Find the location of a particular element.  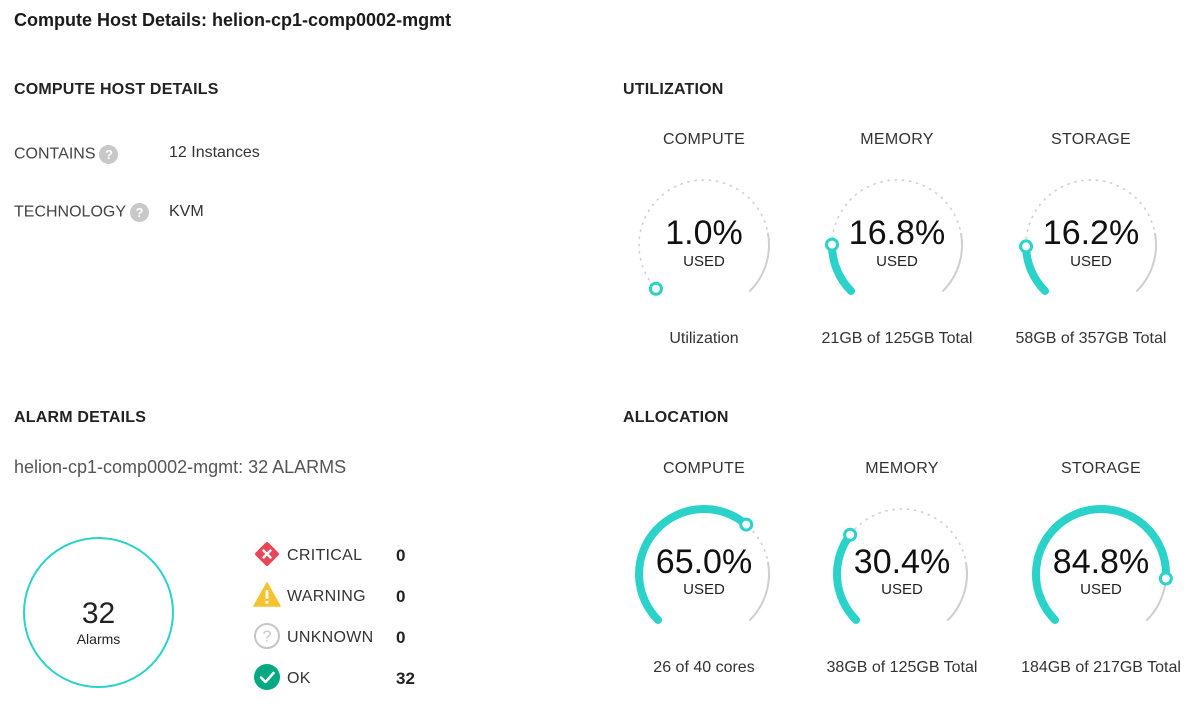

gauge-footer: 58GB of 357GB Total is located at coordinates (1091, 338).